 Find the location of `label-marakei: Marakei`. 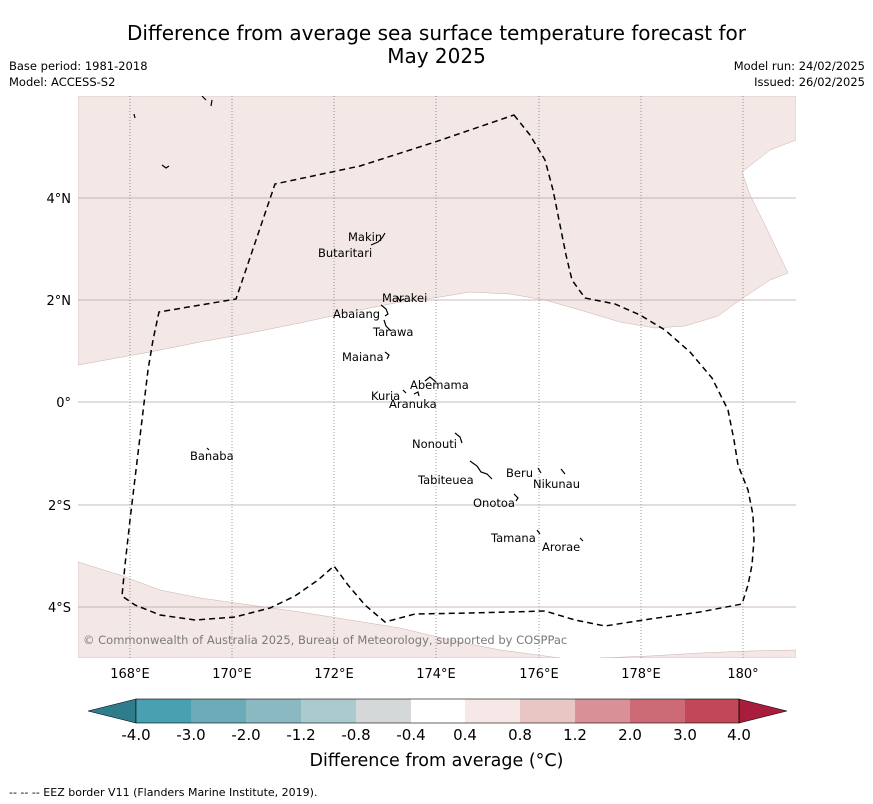

label-marakei: Marakei is located at coordinates (404, 298).